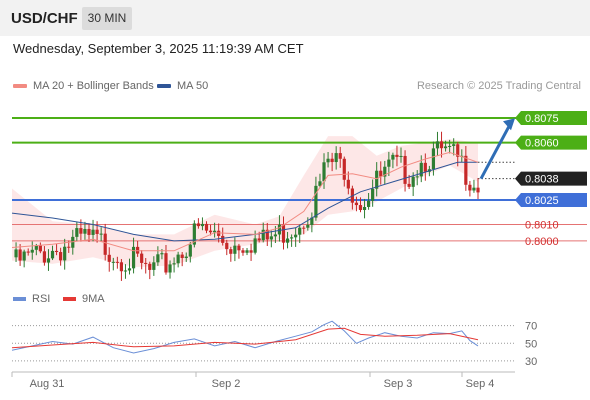  Describe the element at coordinates (93, 299) in the screenshot. I see `9ma-legend-label: 9MA` at that location.